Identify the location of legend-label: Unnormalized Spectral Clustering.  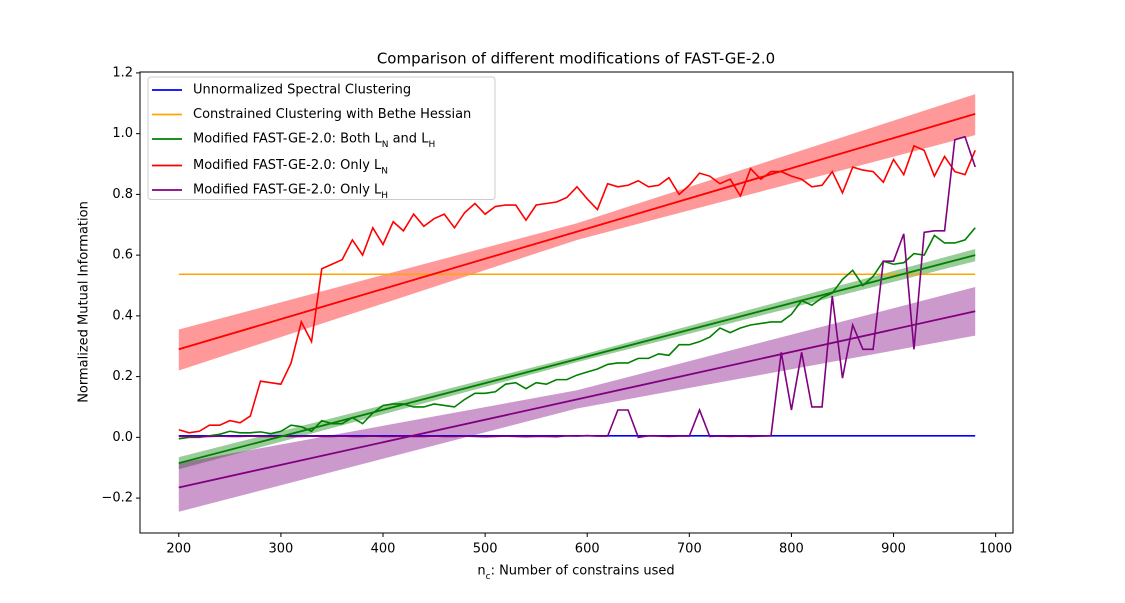
(302, 90).